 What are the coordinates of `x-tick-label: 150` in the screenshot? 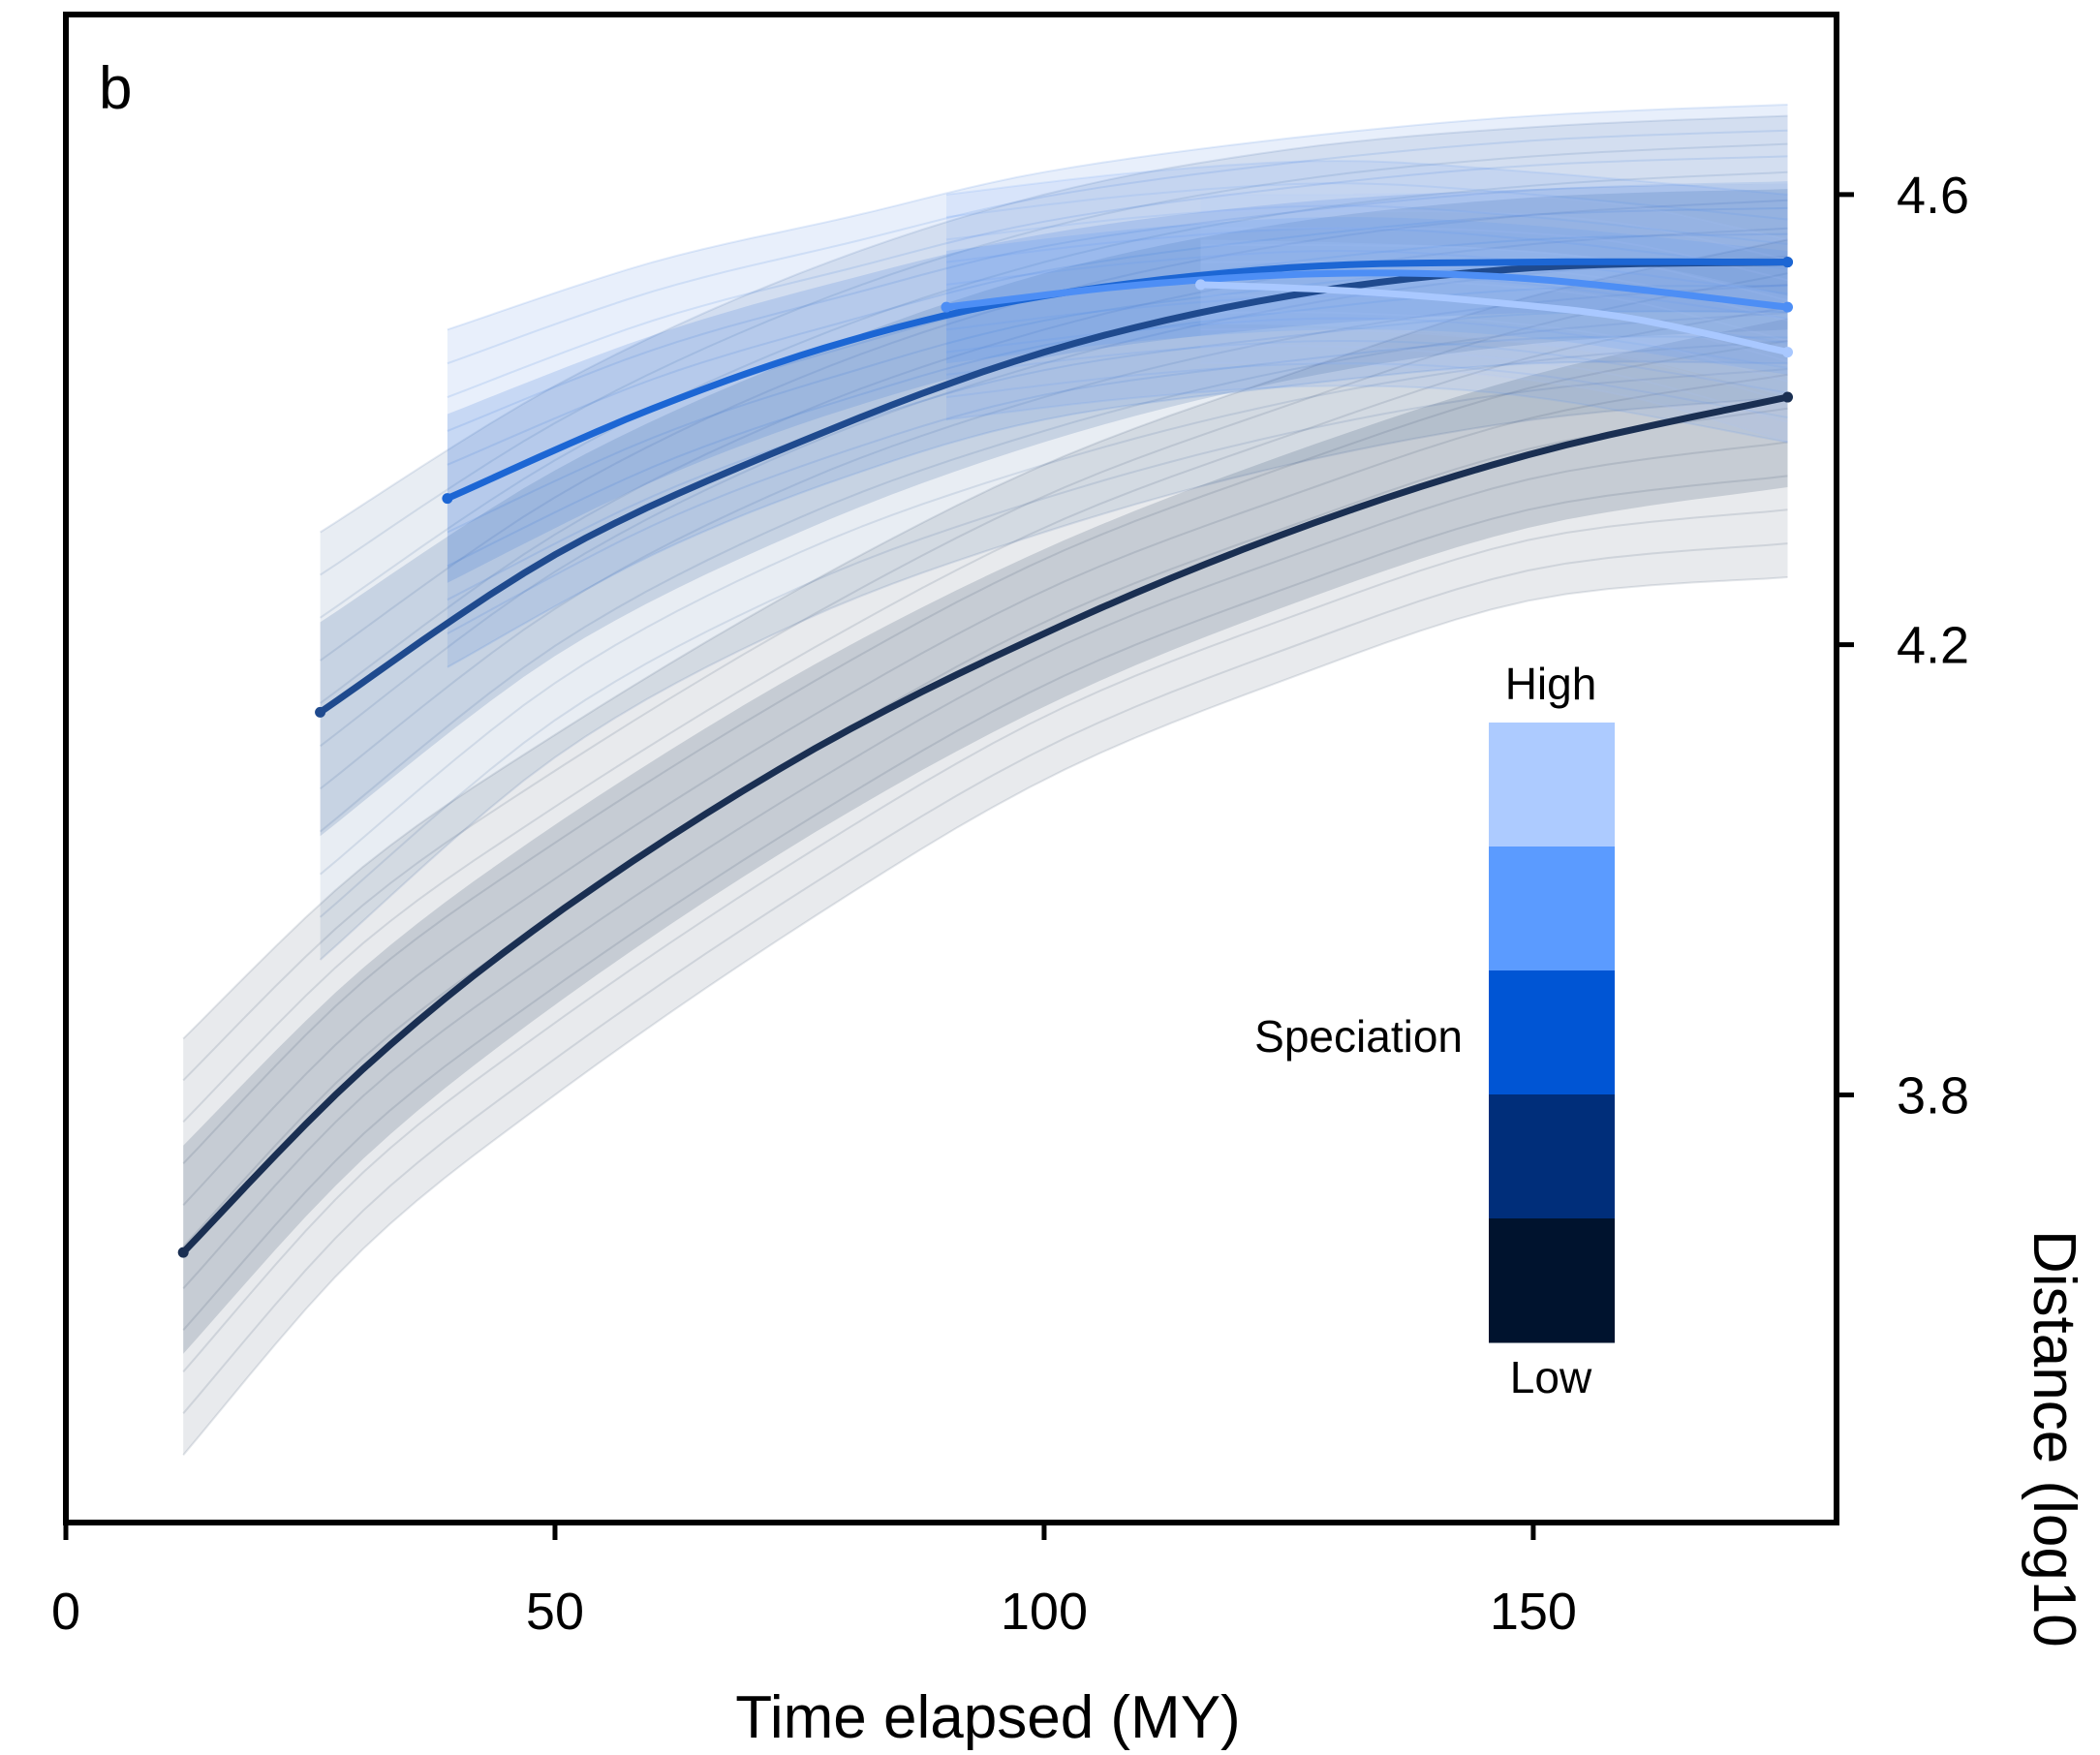 It's located at (1533, 1612).